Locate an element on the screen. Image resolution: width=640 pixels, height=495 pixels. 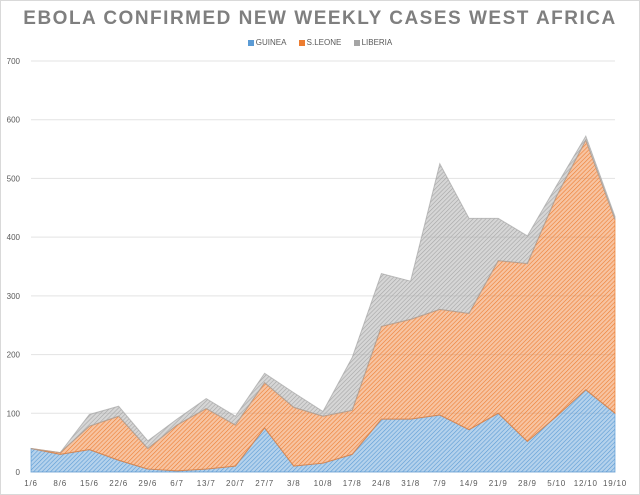
x-tick-label: 1/6 is located at coordinates (31, 483).